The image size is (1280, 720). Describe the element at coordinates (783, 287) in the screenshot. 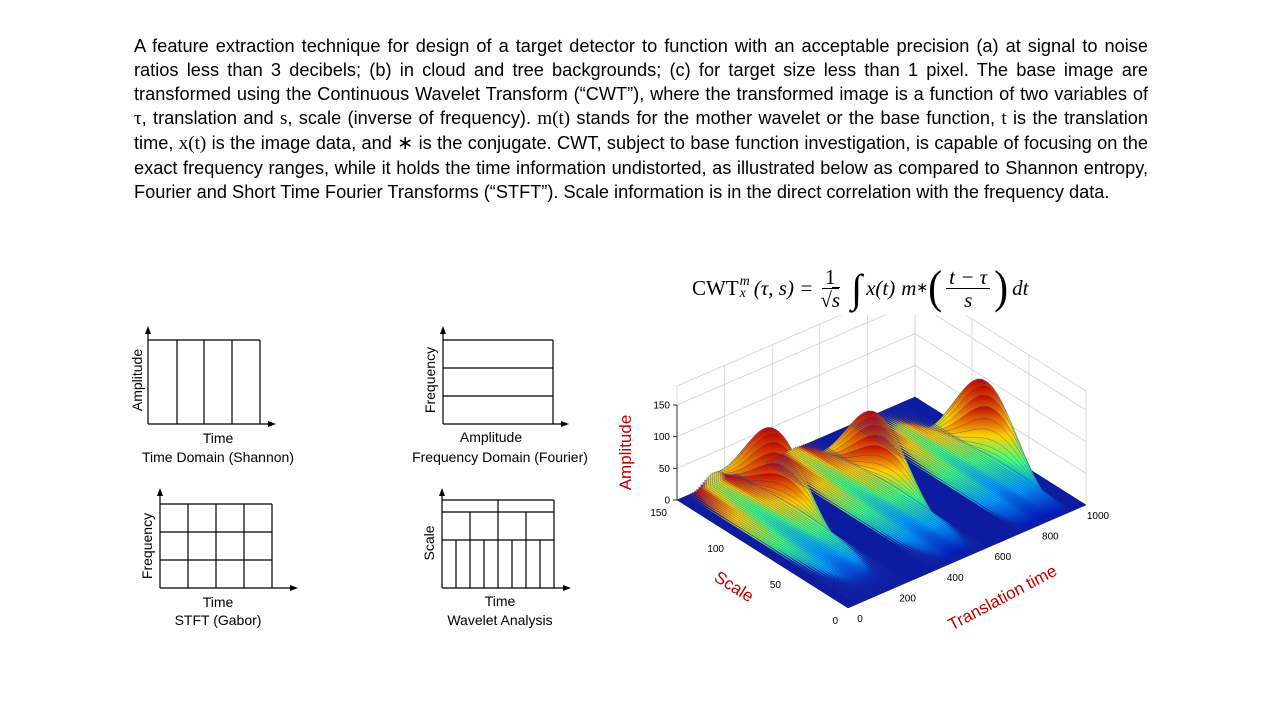

I see `formula-args: (τ, s) =` at that location.